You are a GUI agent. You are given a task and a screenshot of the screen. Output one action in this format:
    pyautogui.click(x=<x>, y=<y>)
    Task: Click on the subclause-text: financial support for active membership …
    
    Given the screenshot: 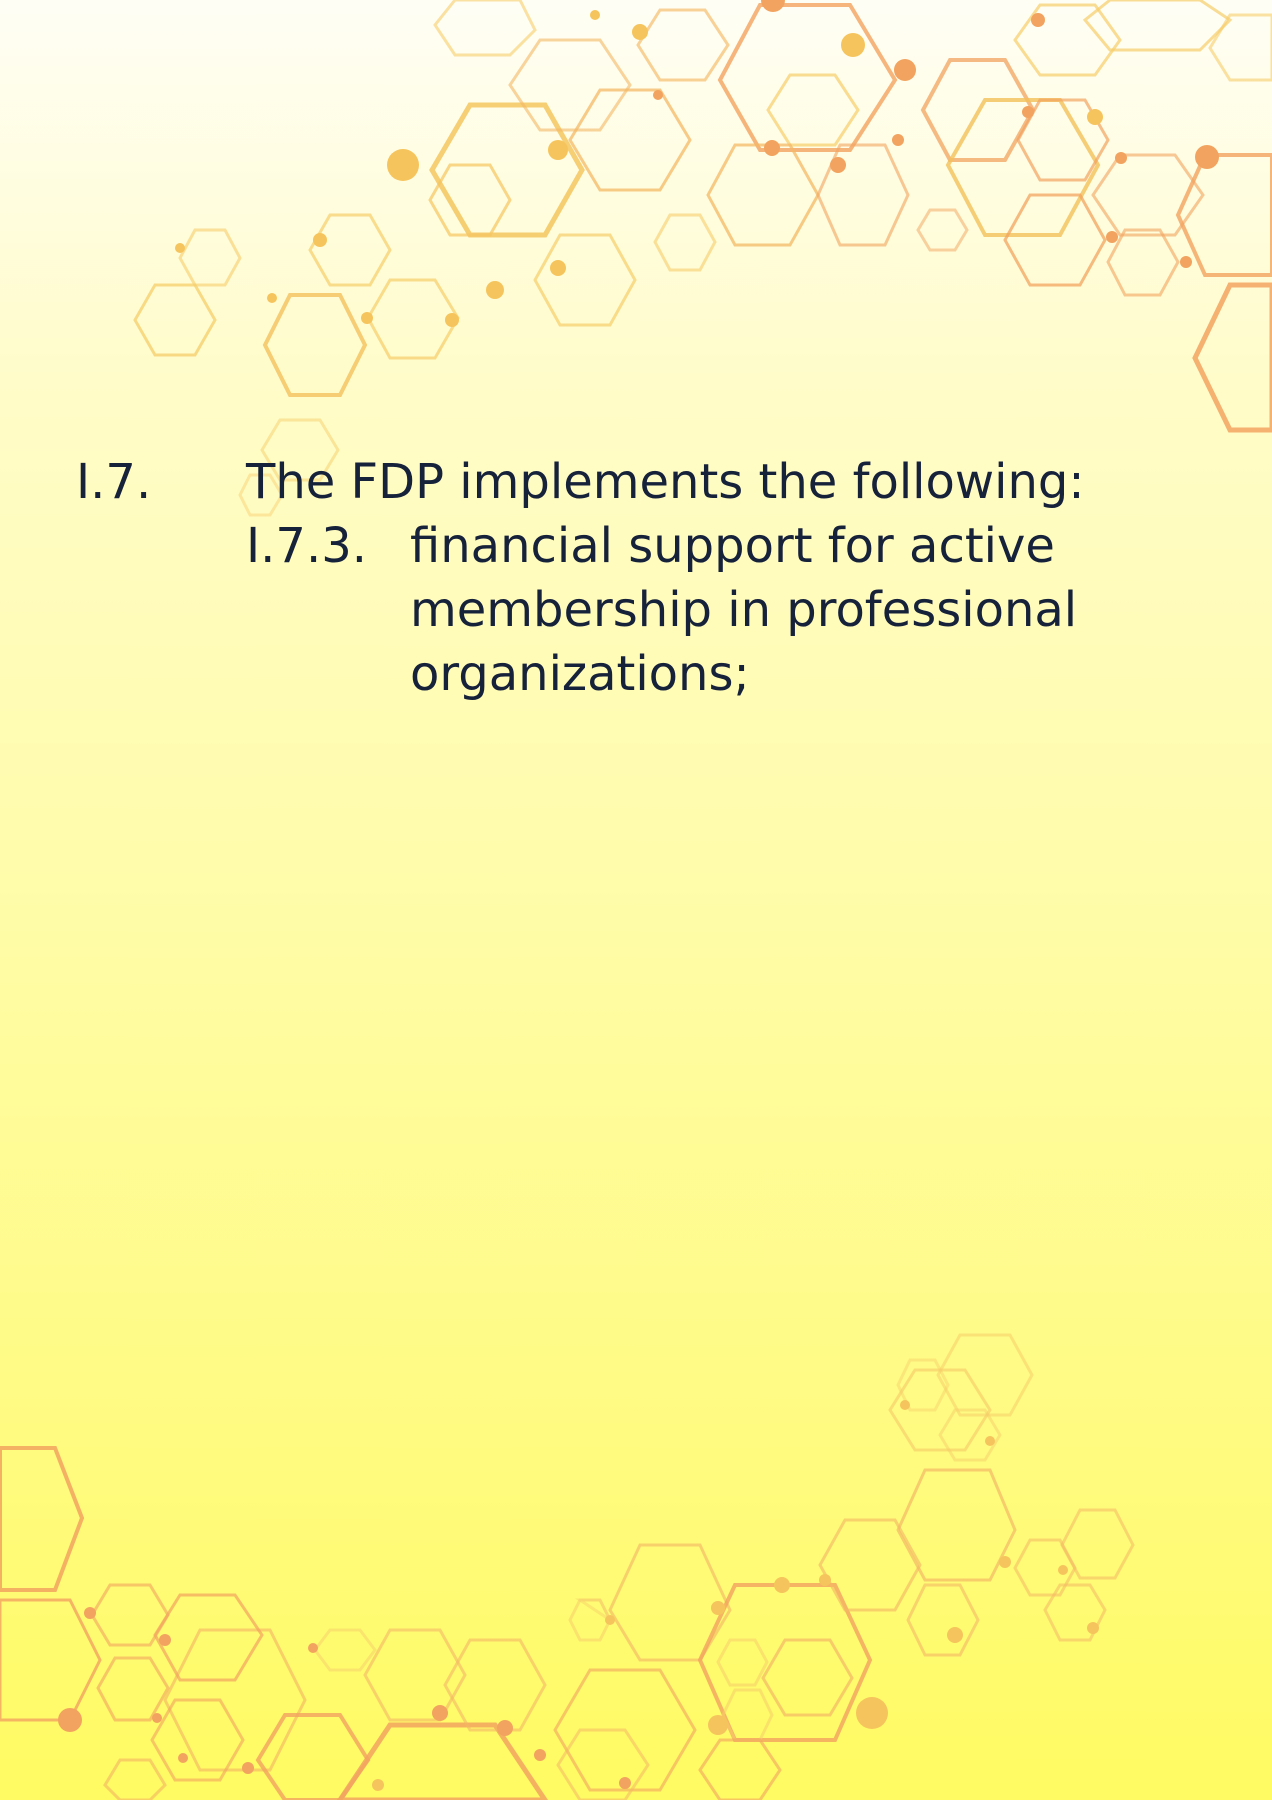 What is the action you would take?
    pyautogui.click(x=744, y=610)
    